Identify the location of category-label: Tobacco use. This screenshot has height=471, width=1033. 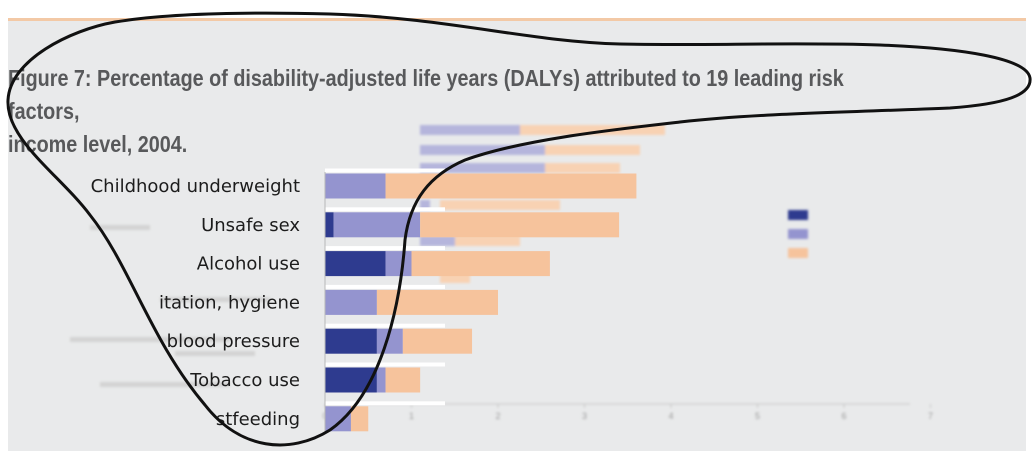
(244, 380).